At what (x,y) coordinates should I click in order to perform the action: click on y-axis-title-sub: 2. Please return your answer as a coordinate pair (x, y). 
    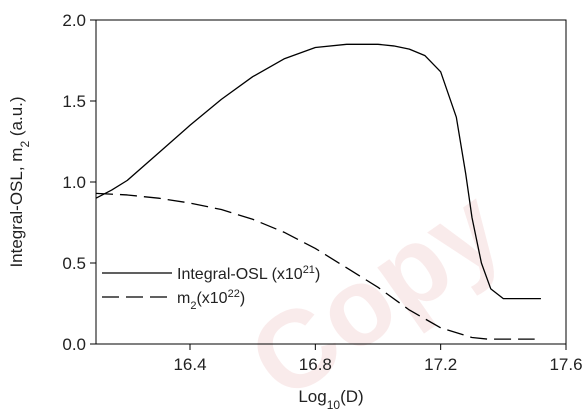
    Looking at the image, I should click on (25, 144).